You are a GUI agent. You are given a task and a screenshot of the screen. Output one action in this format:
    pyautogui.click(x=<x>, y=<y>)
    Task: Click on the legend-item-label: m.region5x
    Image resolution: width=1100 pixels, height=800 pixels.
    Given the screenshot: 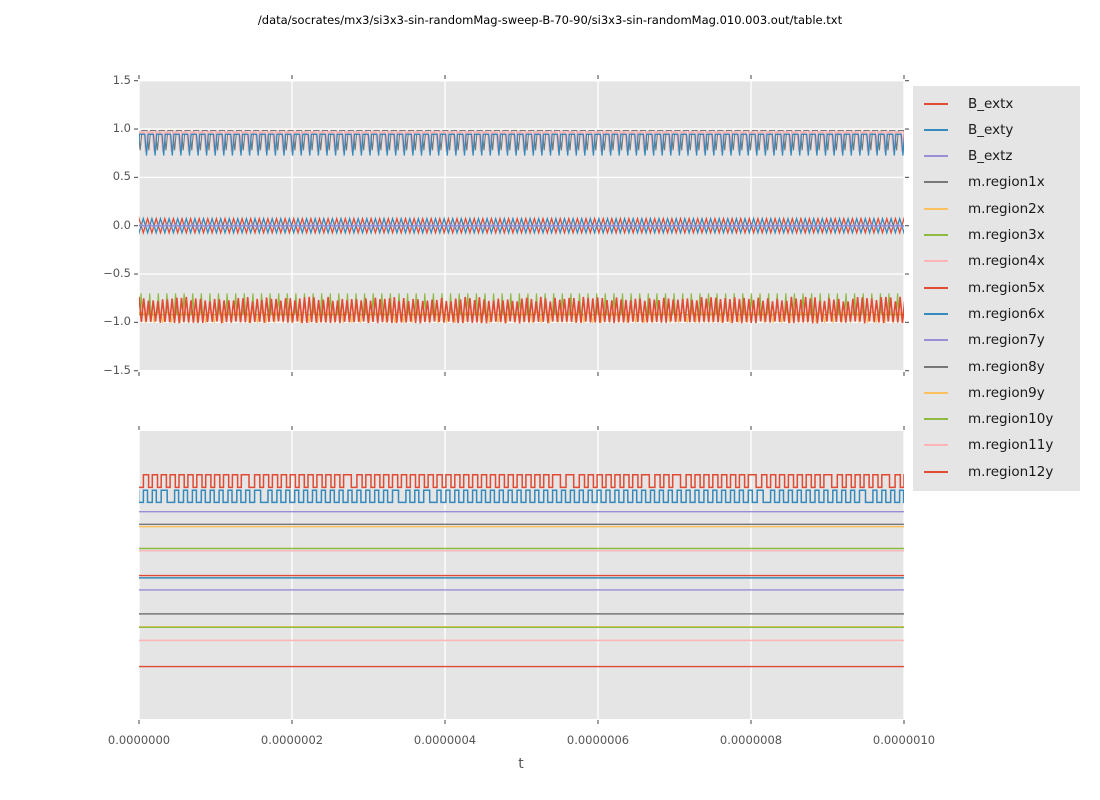 What is the action you would take?
    pyautogui.click(x=1006, y=287)
    